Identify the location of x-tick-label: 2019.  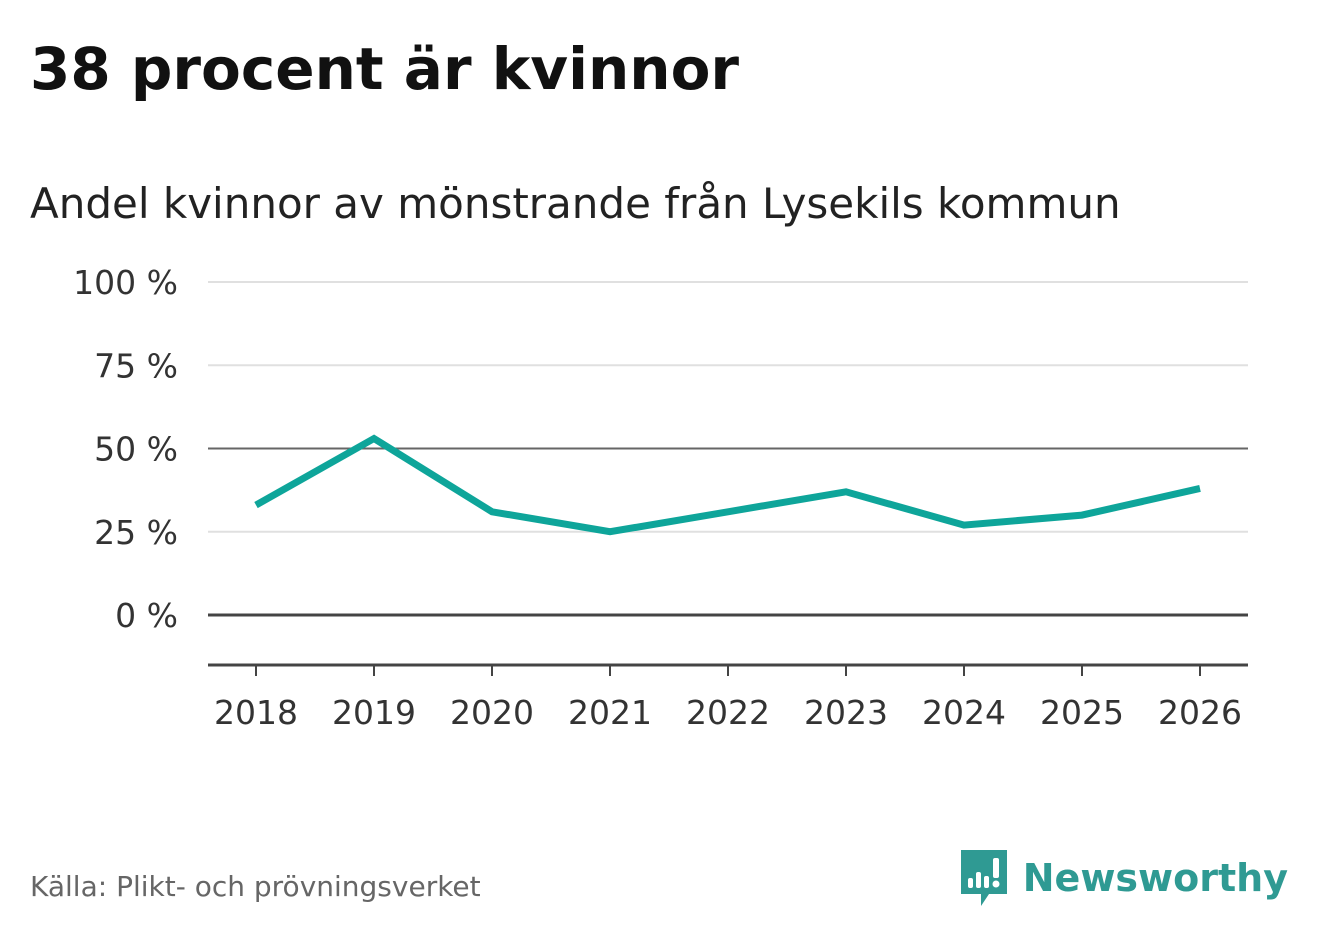
(374, 712).